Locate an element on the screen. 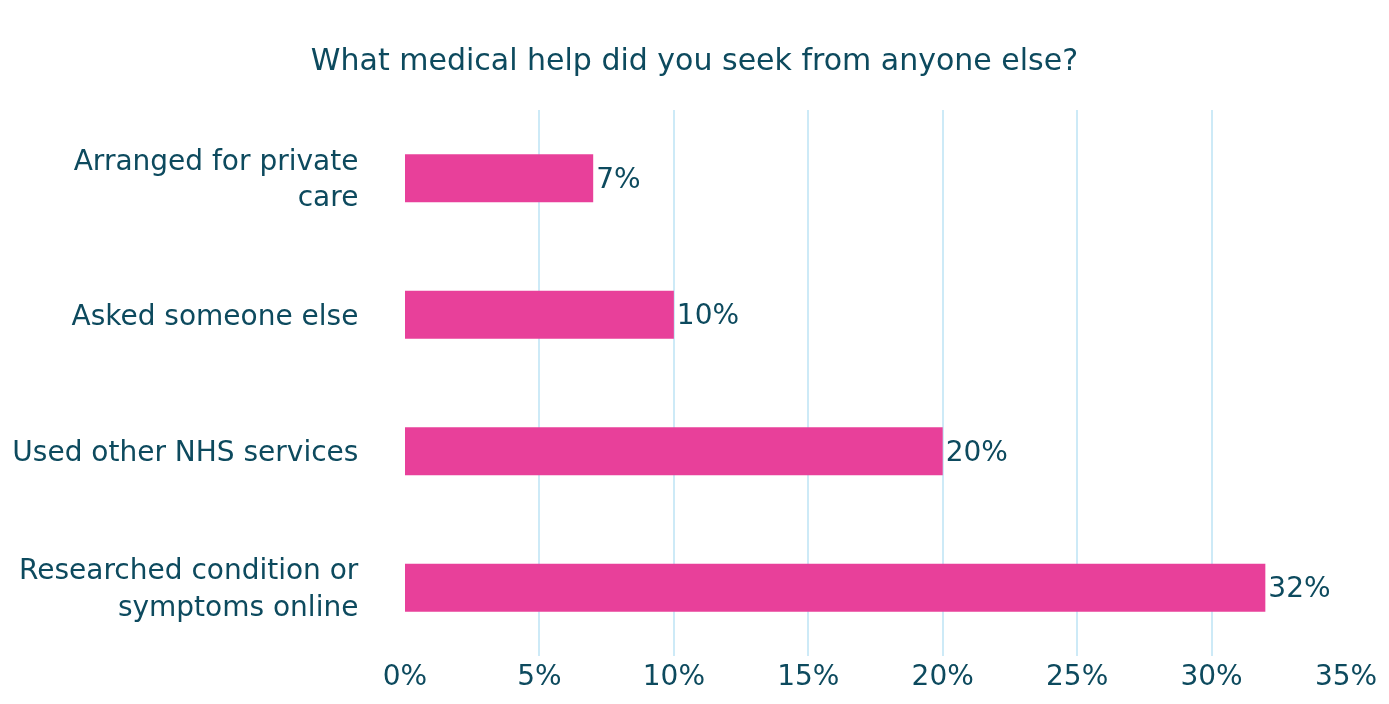 The width and height of the screenshot is (1389, 704). x-tick-label: 20% is located at coordinates (942, 675).